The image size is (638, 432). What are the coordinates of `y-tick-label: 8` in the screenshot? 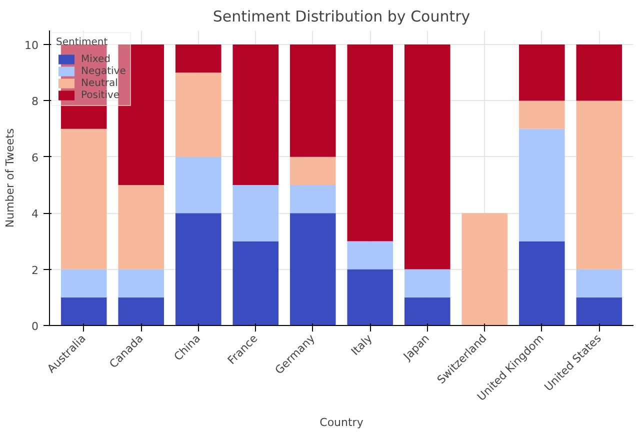 It's located at (35, 101).